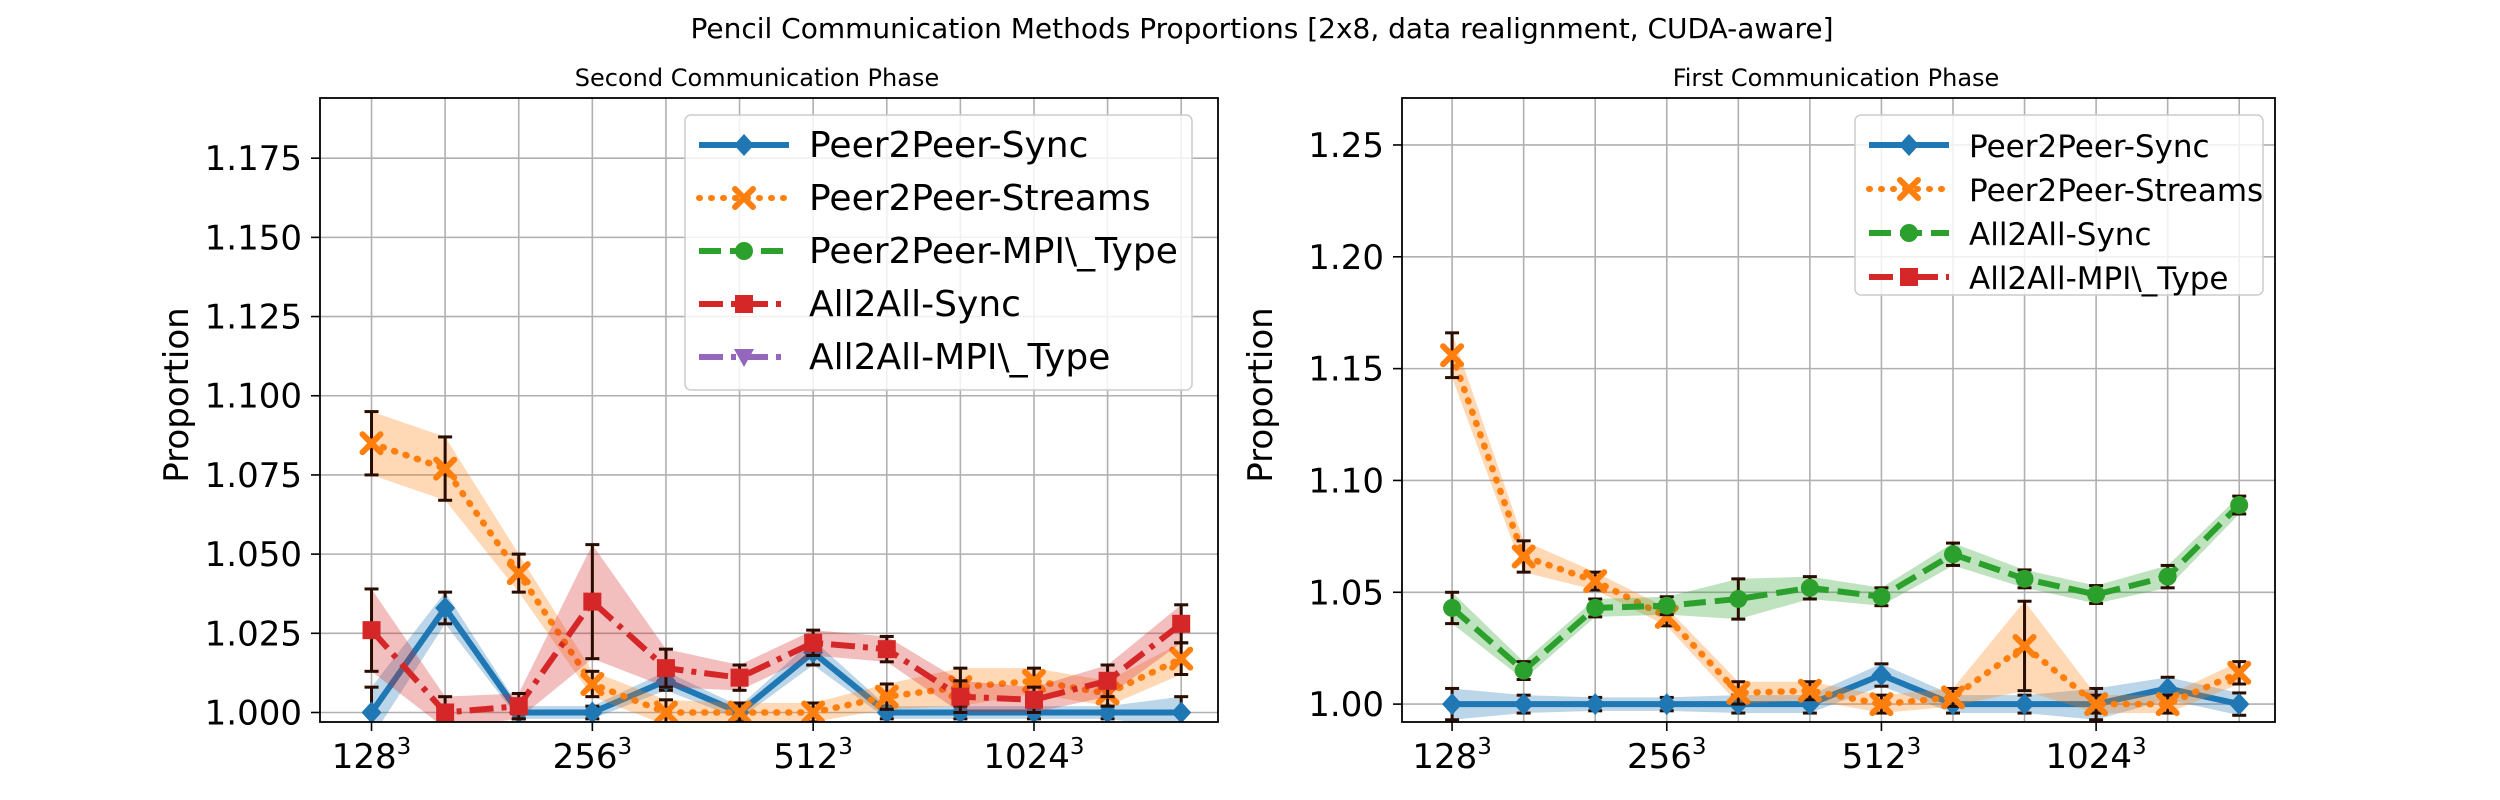 The height and width of the screenshot is (800, 2500). I want to click on y-tick-label: 1.125, so click(253, 318).